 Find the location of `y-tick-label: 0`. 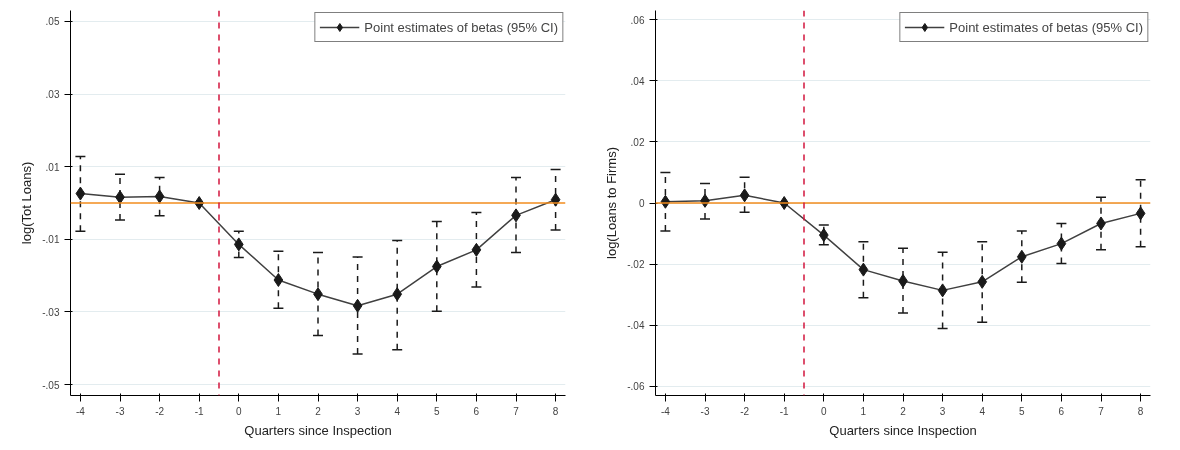

y-tick-label: 0 is located at coordinates (641, 203).